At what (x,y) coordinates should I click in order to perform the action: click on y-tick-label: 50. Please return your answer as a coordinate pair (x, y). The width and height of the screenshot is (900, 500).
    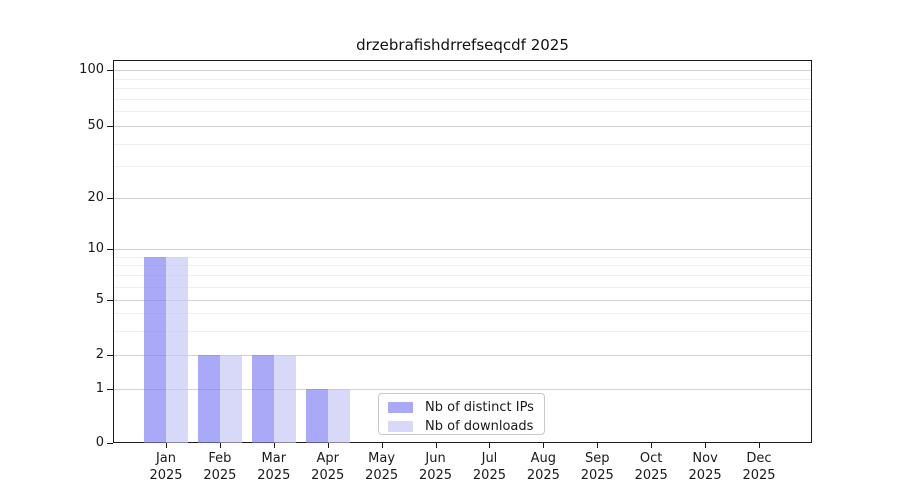
    Looking at the image, I should click on (95, 125).